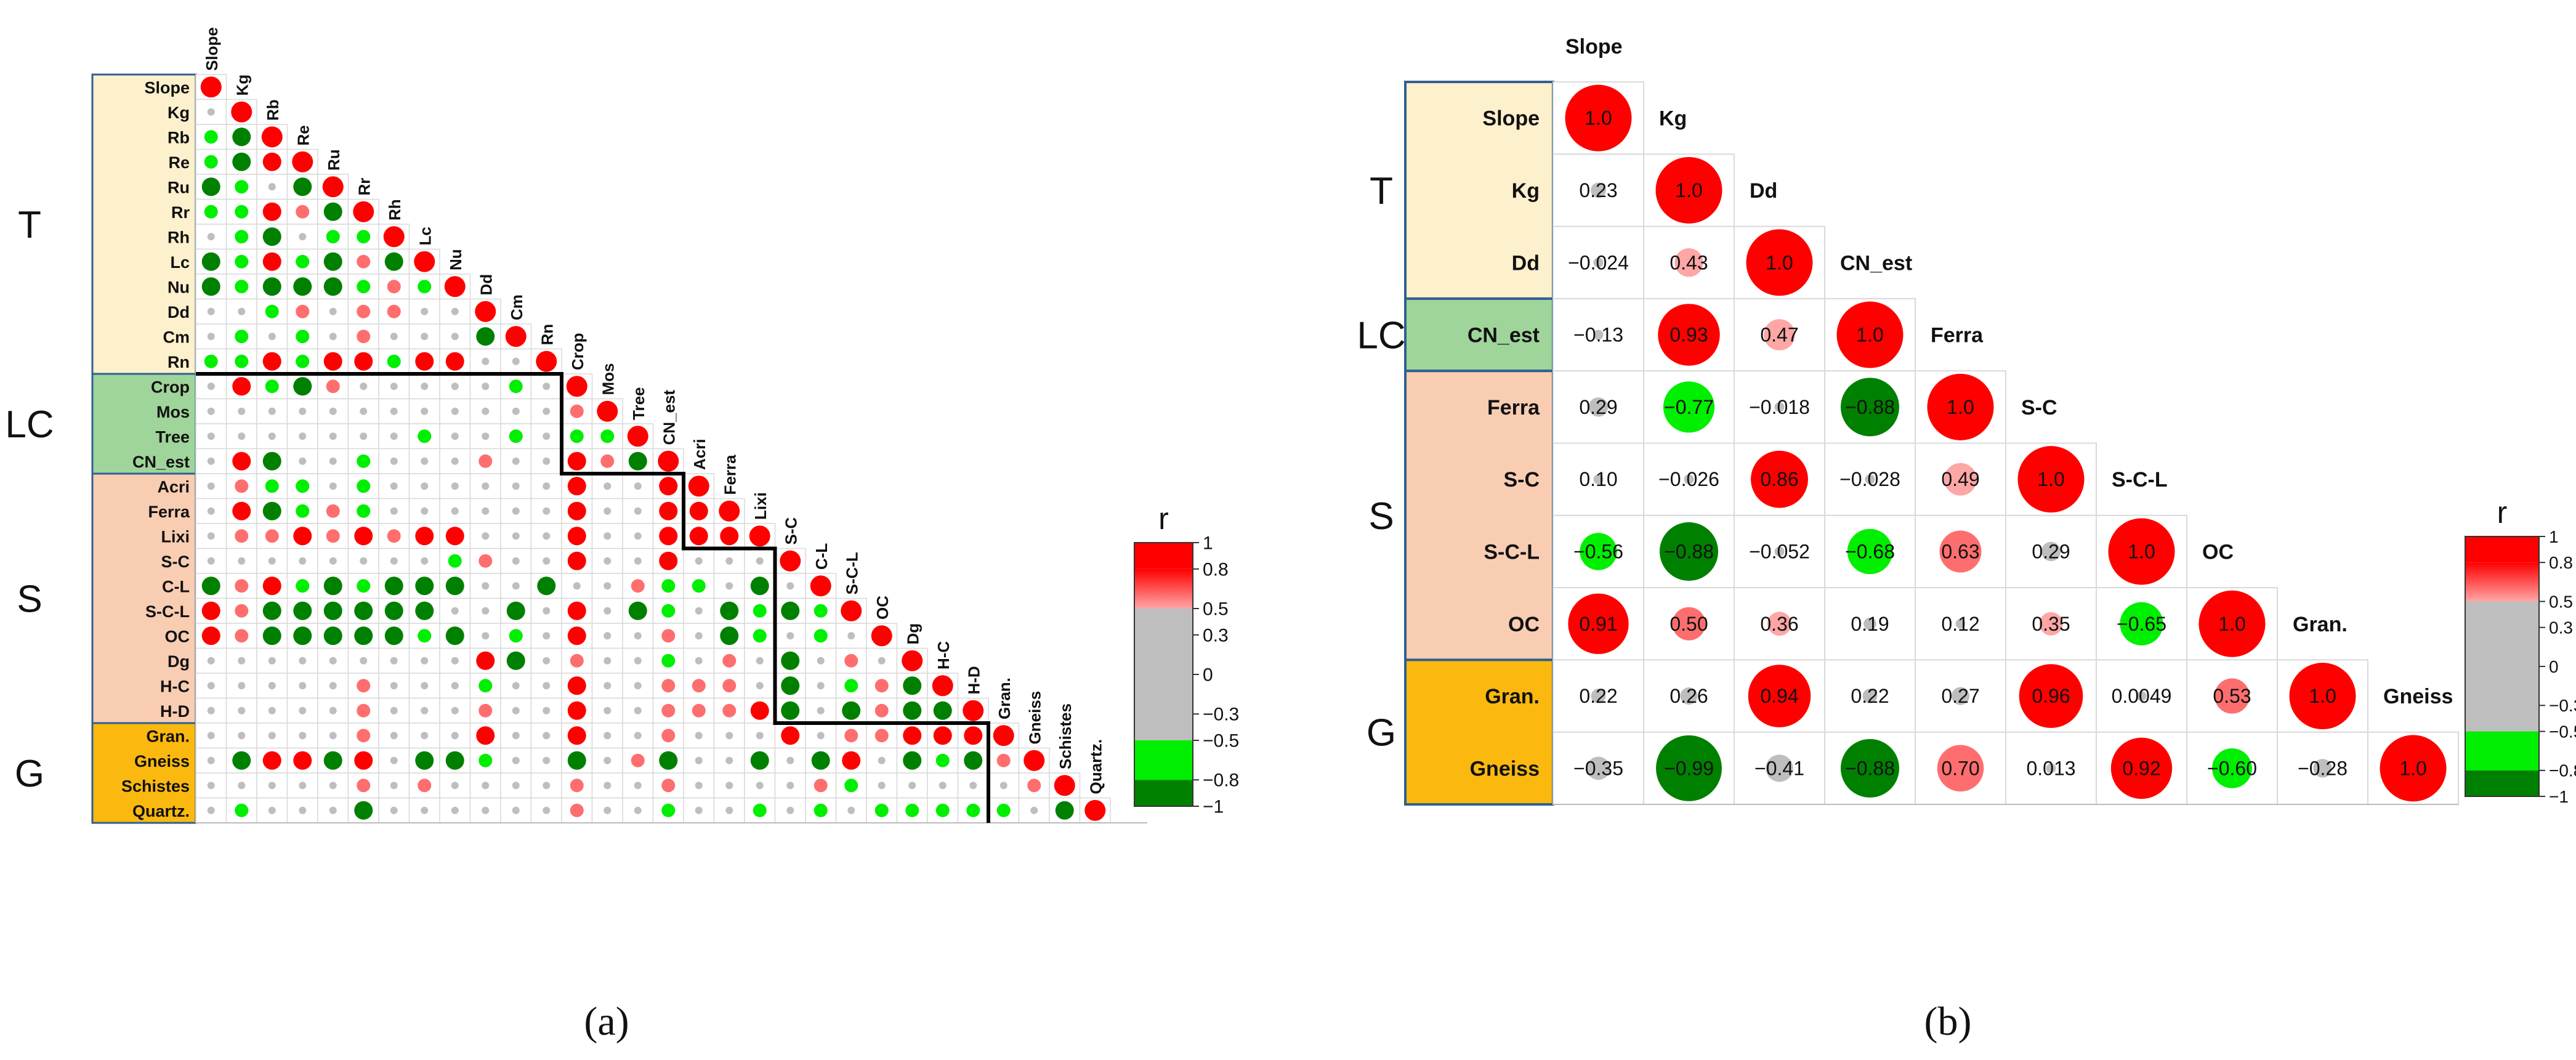  I want to click on coefficient-label: 0.19, so click(1870, 624).